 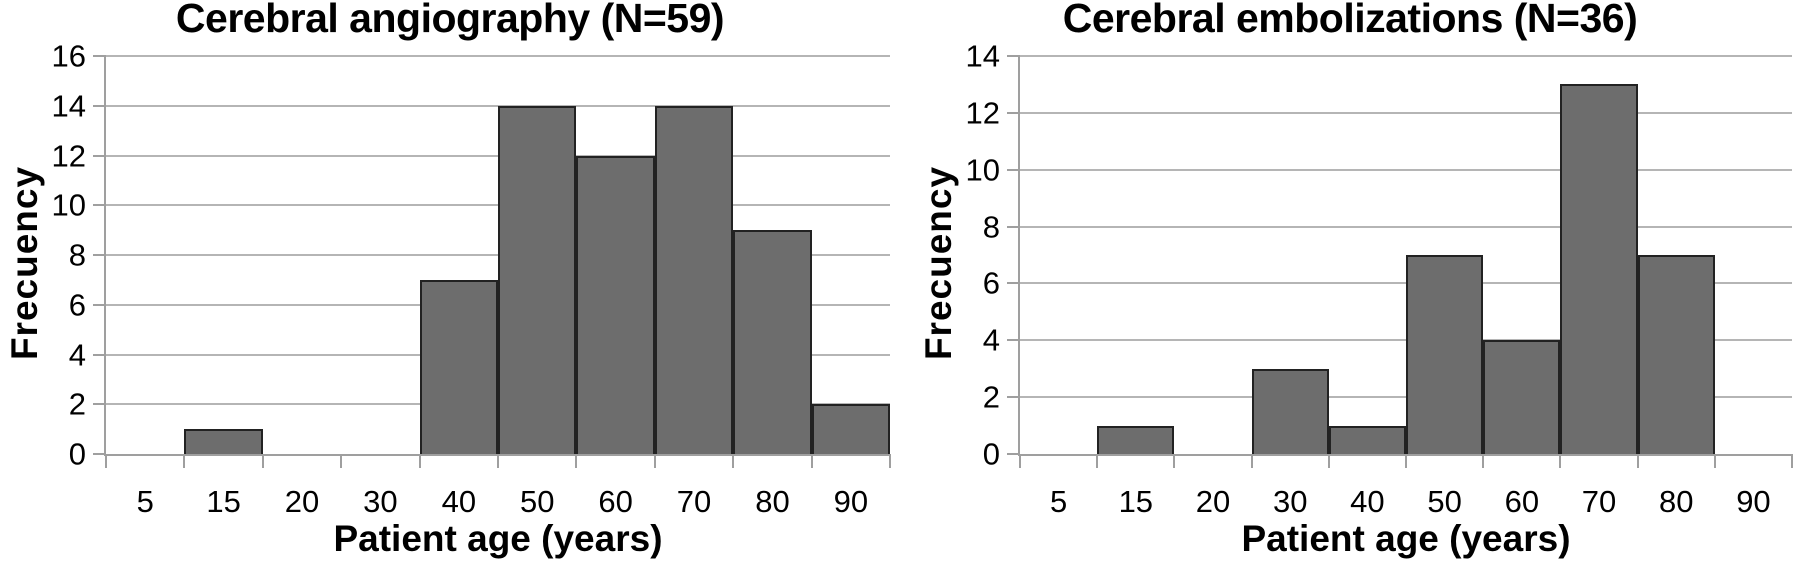 What do you see at coordinates (68, 56) in the screenshot?
I see `y-tick-label: 16` at bounding box center [68, 56].